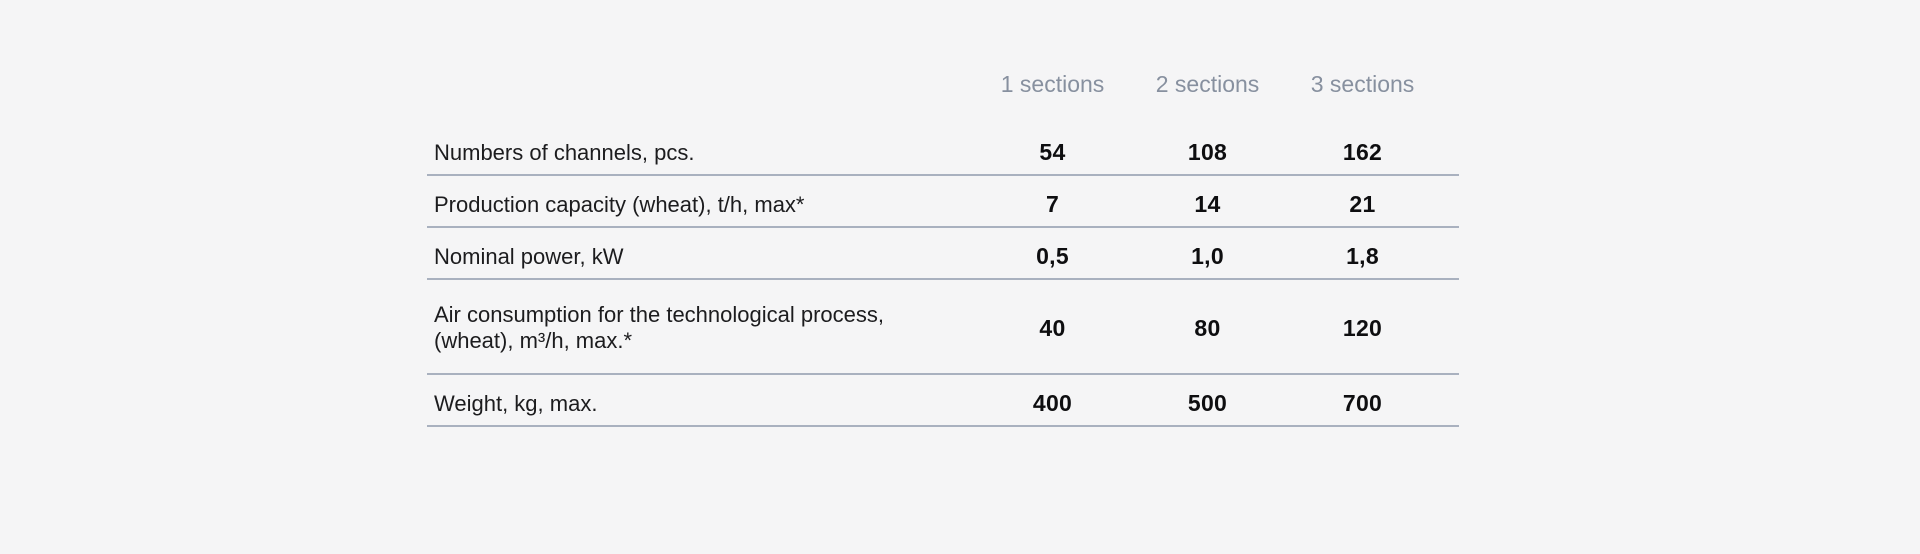 This screenshot has width=1920, height=554. Describe the element at coordinates (701, 150) in the screenshot. I see `row-label: Numbers of channels, pcs.` at that location.